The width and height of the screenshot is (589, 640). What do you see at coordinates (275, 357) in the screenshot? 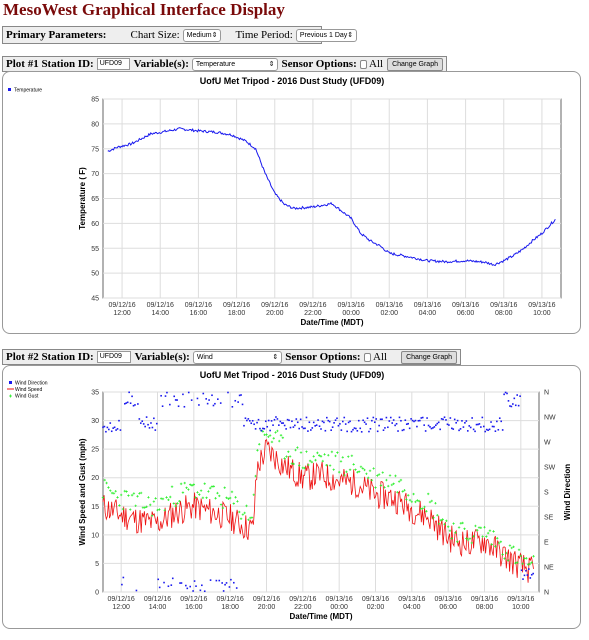
I see `chevron-updown-icon: ⇕` at bounding box center [275, 357].